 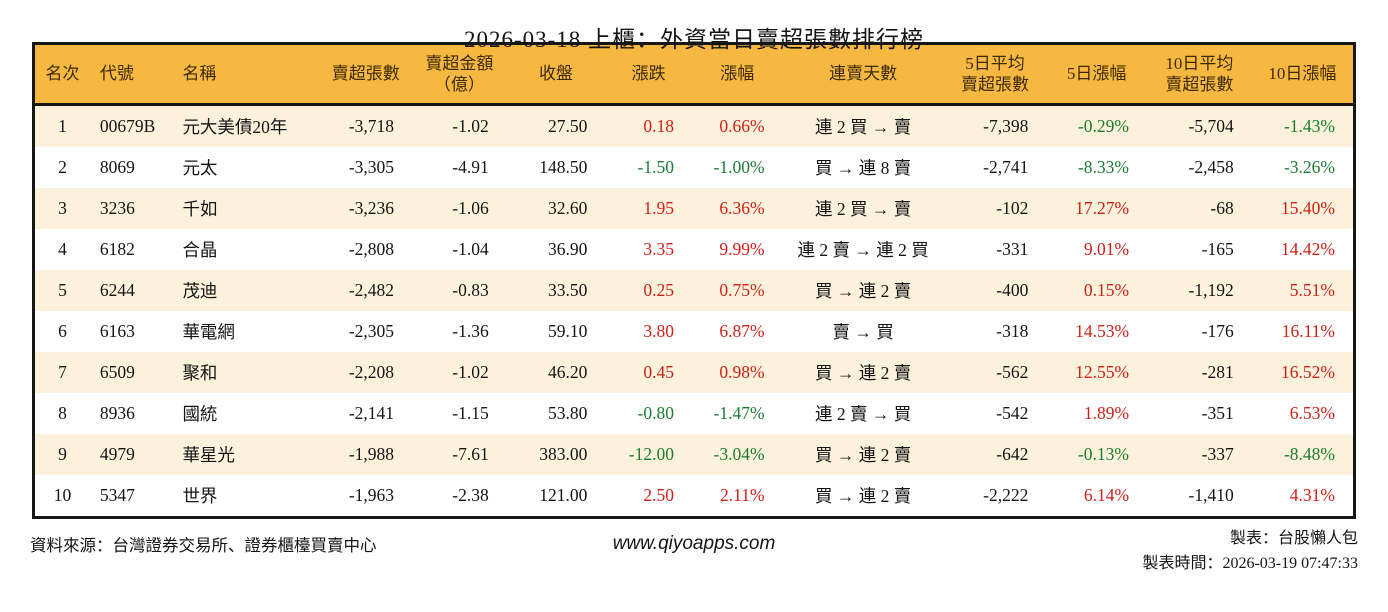 What do you see at coordinates (1102, 372) in the screenshot?
I see `pct5-cell: 12.55%` at bounding box center [1102, 372].